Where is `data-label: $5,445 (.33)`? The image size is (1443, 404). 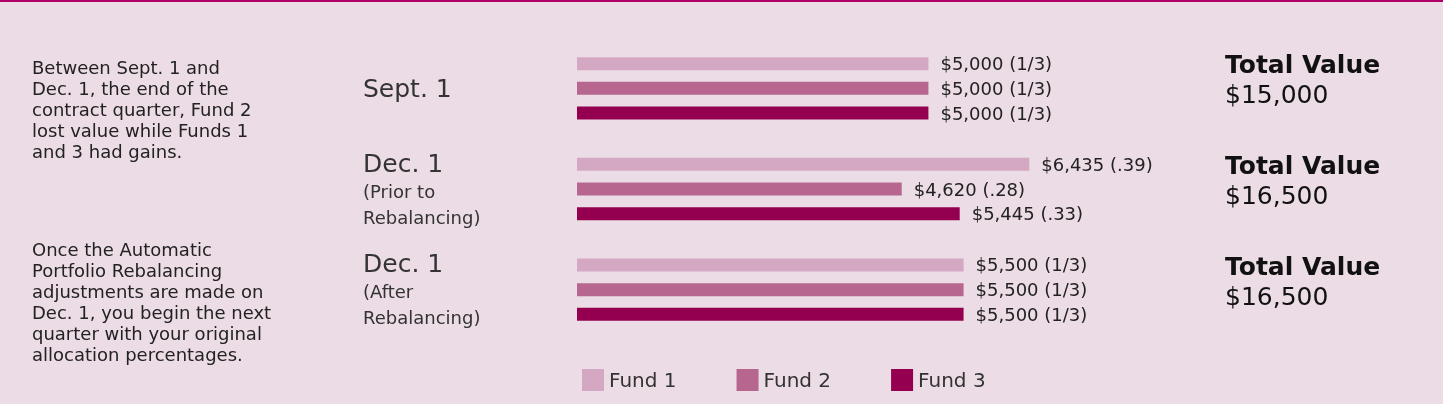
data-label: $5,445 (.33) is located at coordinates (1027, 214).